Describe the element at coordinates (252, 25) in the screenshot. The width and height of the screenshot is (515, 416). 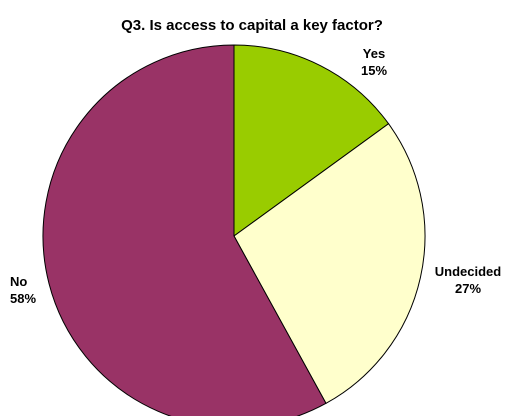
I see `chart-title: Q3. Is access to capital a key factor?` at that location.